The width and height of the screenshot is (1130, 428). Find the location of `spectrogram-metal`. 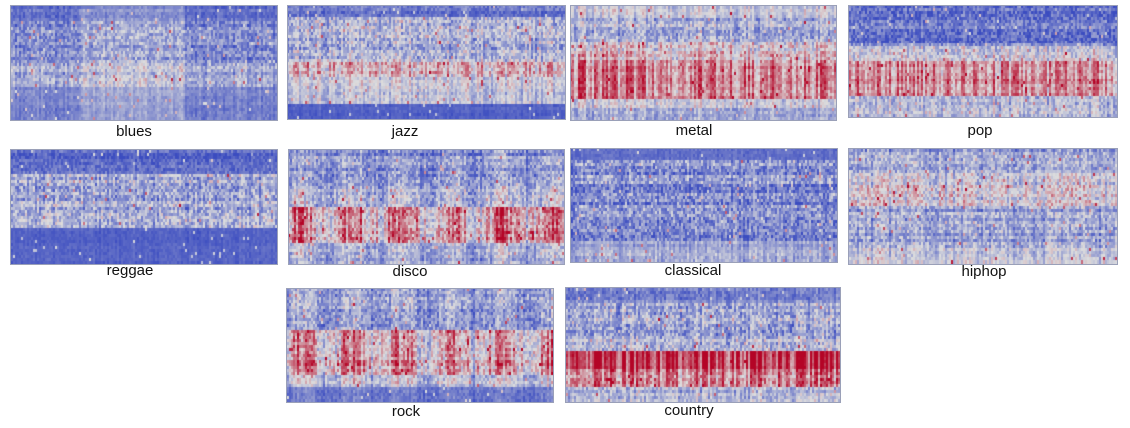

spectrogram-metal is located at coordinates (703, 63).